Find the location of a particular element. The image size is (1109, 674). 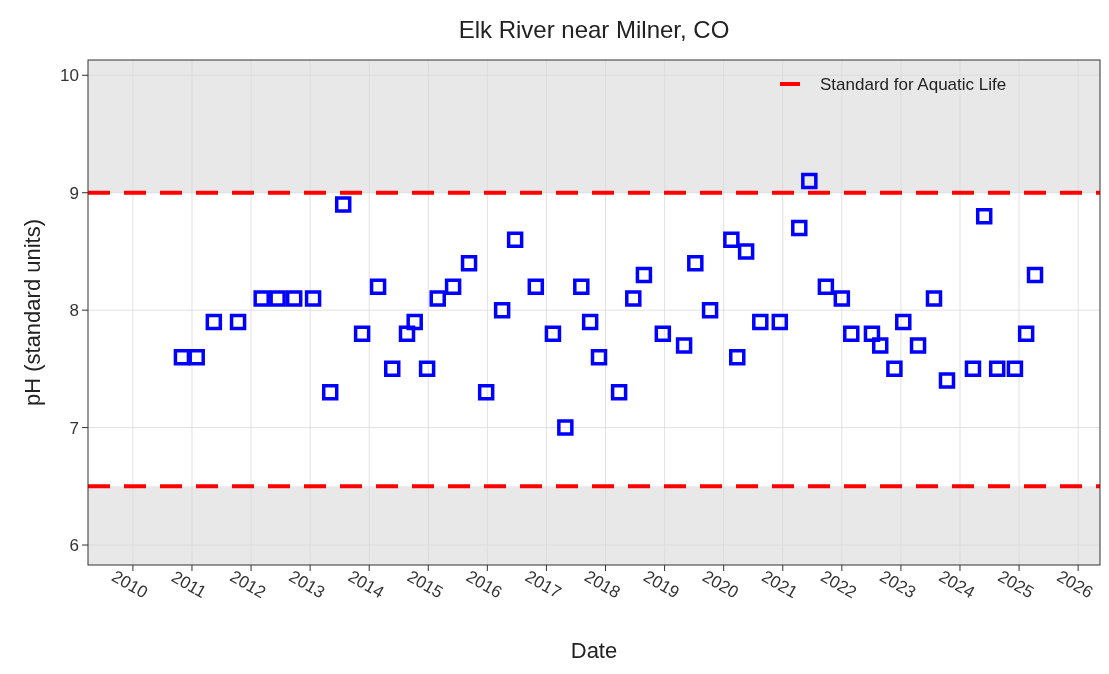

x-tick-label: 2014 is located at coordinates (366, 584).